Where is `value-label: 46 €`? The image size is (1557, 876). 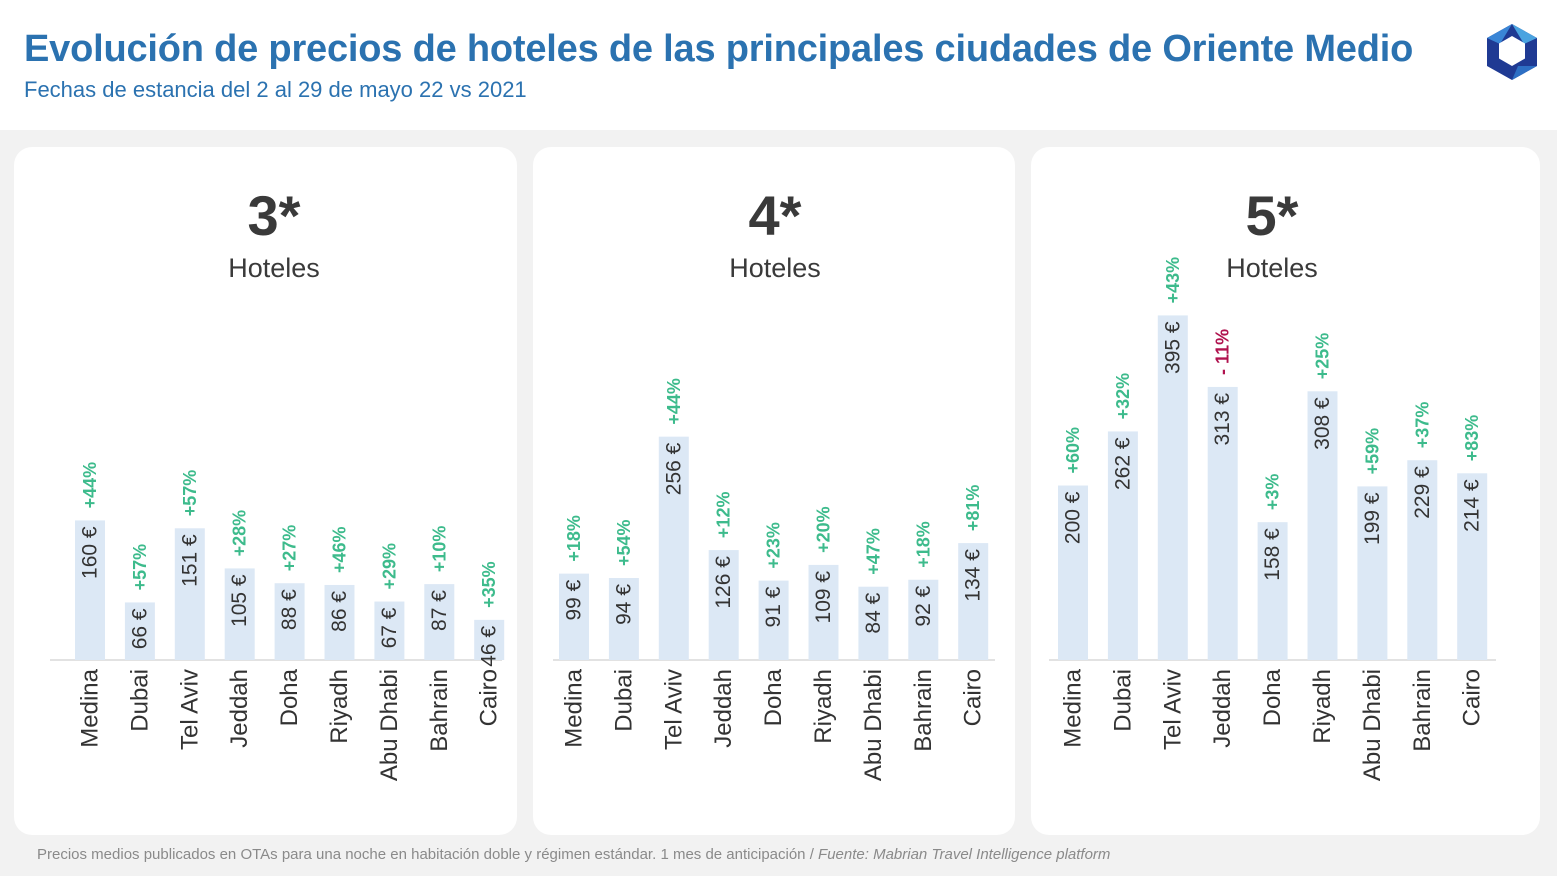
value-label: 46 € is located at coordinates (489, 646).